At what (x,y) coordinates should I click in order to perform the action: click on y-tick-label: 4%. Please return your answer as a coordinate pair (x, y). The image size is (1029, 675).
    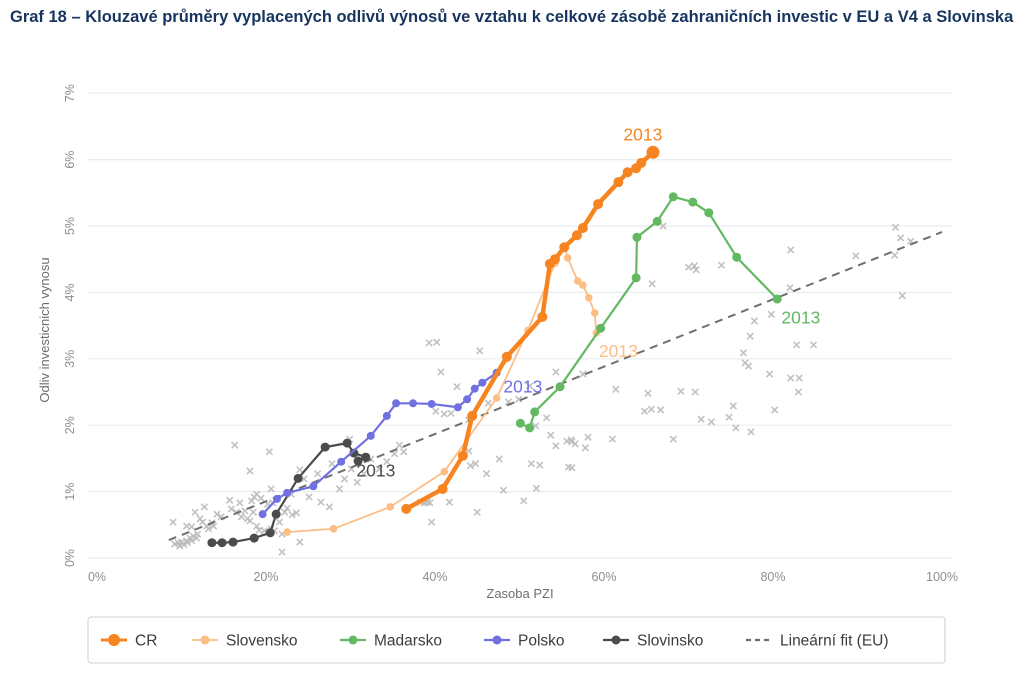
    Looking at the image, I should click on (70, 292).